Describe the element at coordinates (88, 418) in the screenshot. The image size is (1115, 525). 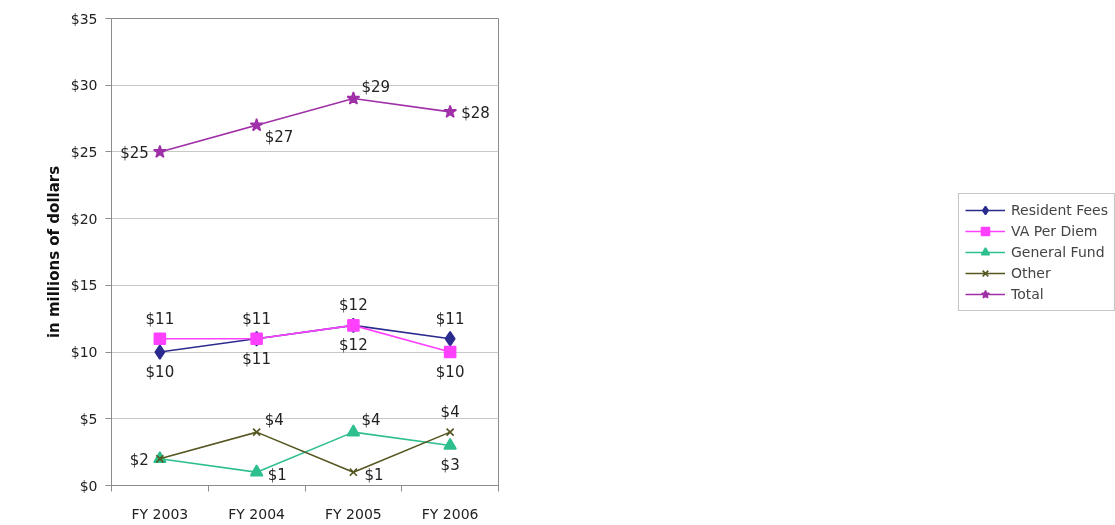
I see `y-tick-label: $5` at that location.